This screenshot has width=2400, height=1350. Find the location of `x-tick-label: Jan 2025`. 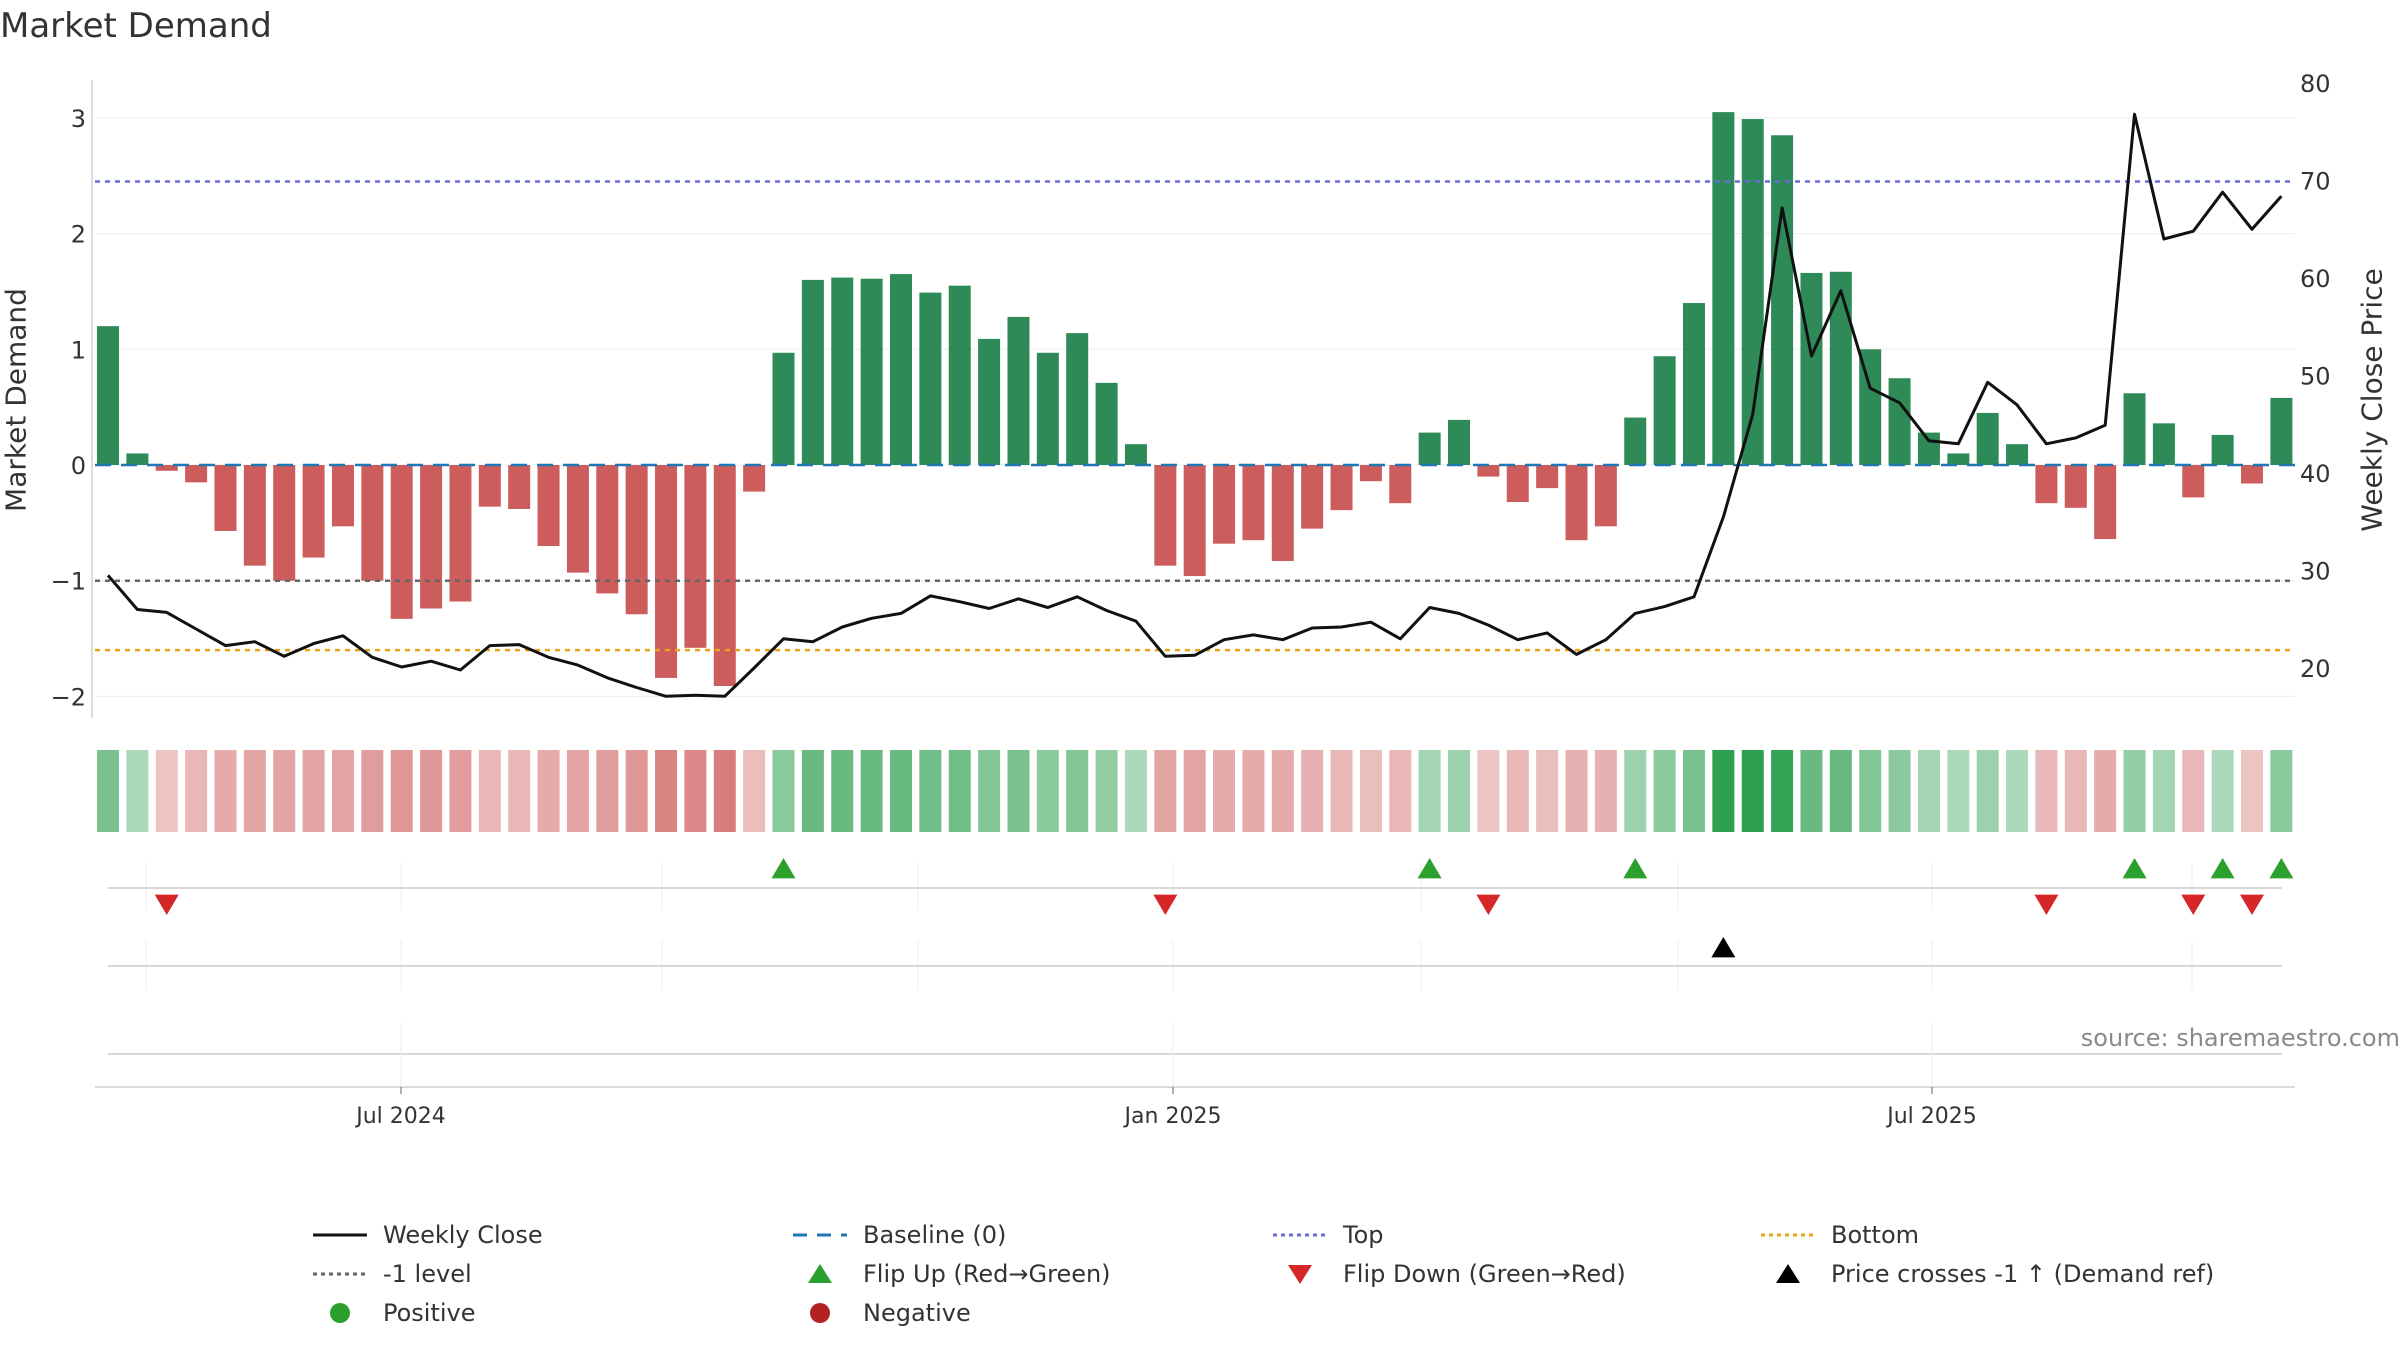

x-tick-label: Jan 2025 is located at coordinates (1172, 1116).